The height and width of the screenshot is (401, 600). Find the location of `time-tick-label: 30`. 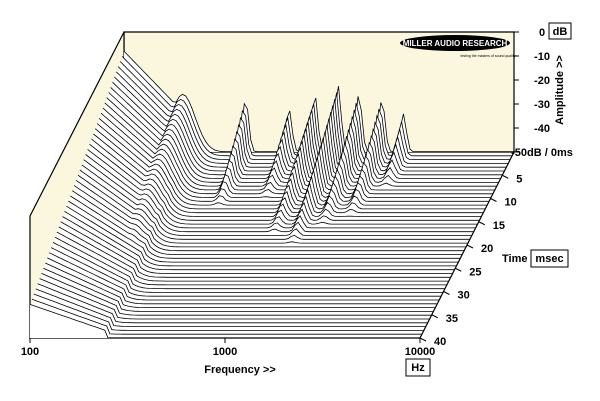

time-tick-label: 30 is located at coordinates (464, 296).